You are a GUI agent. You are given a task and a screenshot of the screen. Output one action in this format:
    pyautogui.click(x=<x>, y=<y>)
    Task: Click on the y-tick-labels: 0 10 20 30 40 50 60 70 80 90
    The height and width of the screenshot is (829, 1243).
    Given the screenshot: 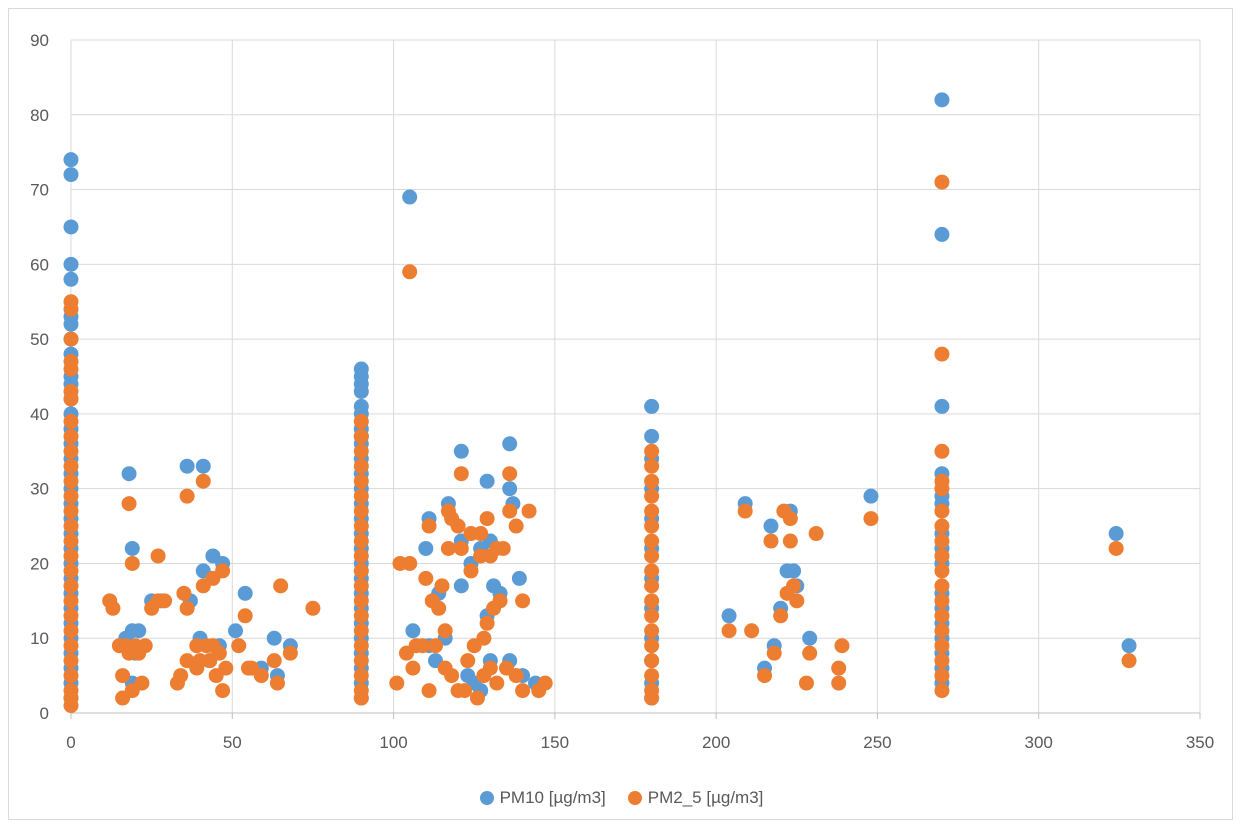 What is the action you would take?
    pyautogui.click(x=39, y=377)
    